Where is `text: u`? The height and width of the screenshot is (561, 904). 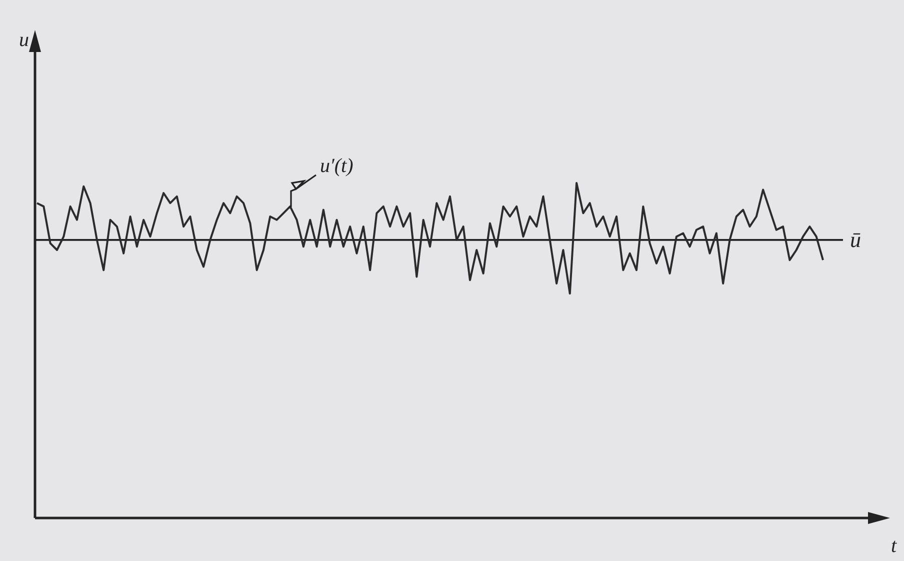
text: u is located at coordinates (24, 40).